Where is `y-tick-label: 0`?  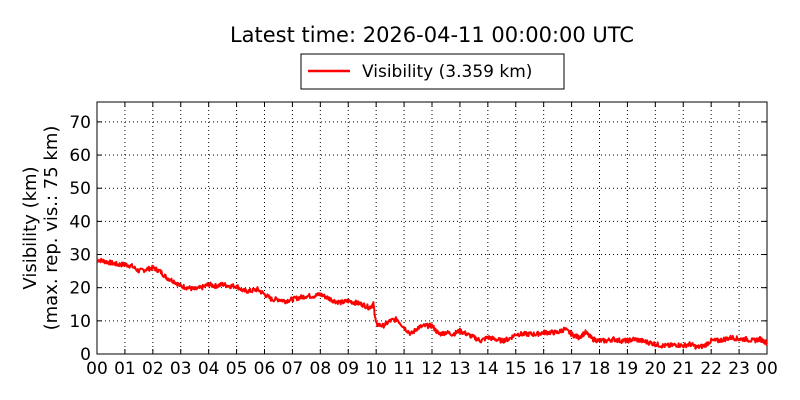 y-tick-label: 0 is located at coordinates (85, 355).